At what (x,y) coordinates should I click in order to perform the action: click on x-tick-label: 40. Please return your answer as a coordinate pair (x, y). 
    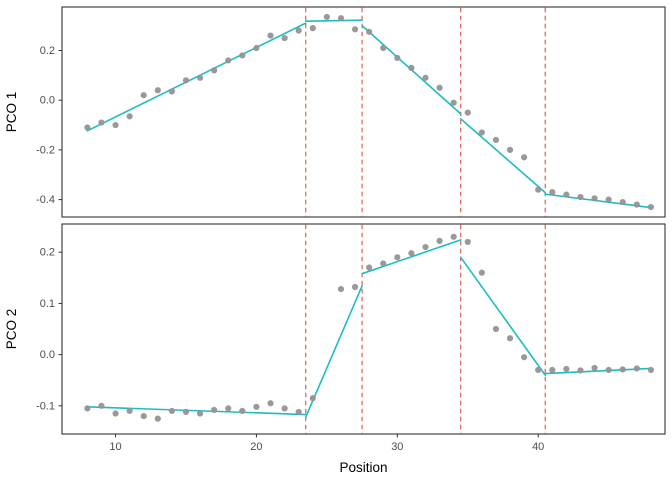
    Looking at the image, I should click on (538, 447).